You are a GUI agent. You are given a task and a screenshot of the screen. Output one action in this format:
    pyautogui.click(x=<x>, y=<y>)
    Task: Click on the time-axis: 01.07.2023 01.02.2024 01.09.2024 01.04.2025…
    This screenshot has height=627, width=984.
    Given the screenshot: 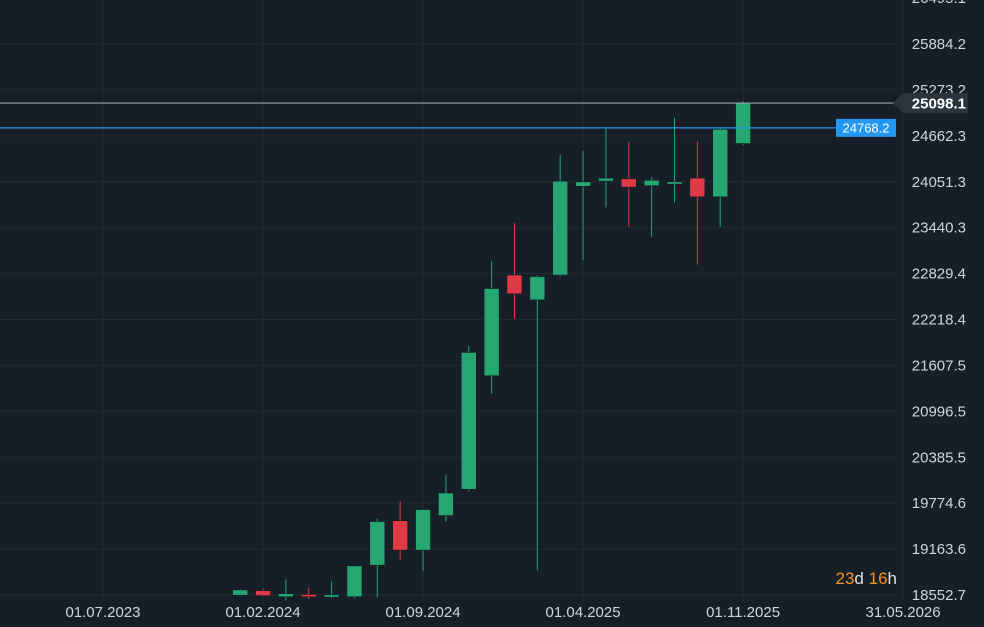 What is the action you would take?
    pyautogui.click(x=502, y=612)
    